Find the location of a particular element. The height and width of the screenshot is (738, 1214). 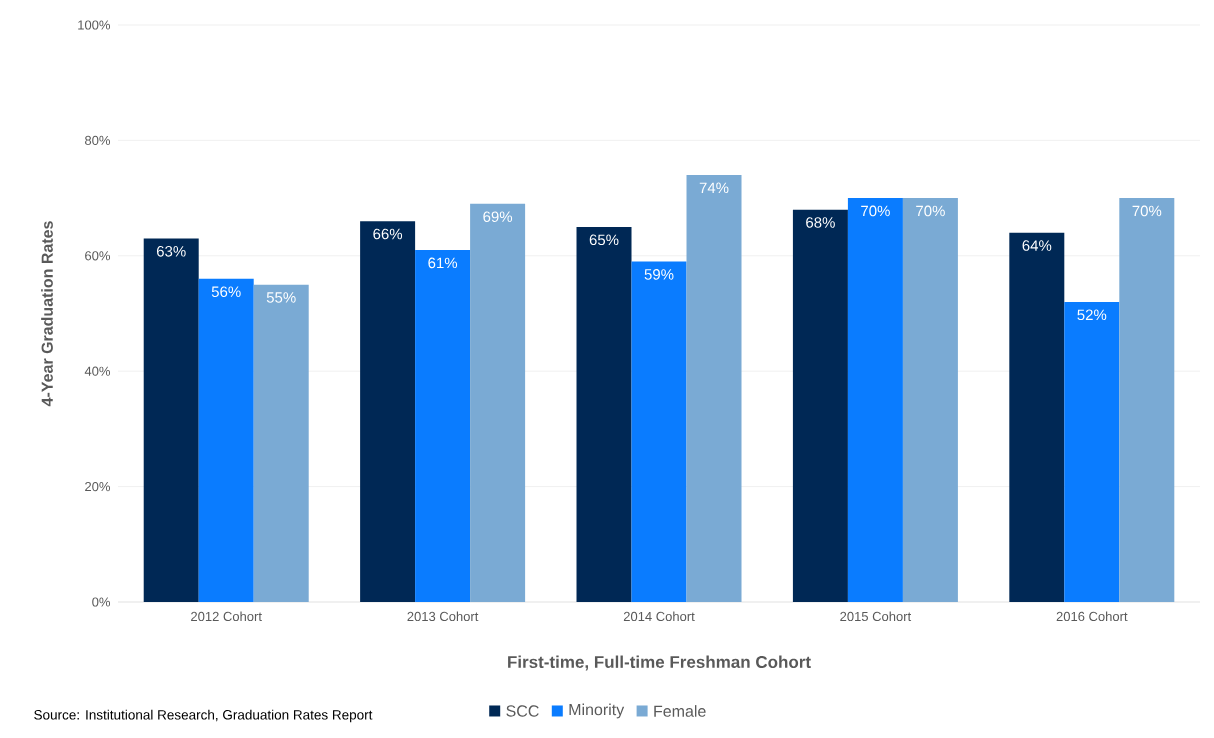

data-label: 64% is located at coordinates (1037, 245).